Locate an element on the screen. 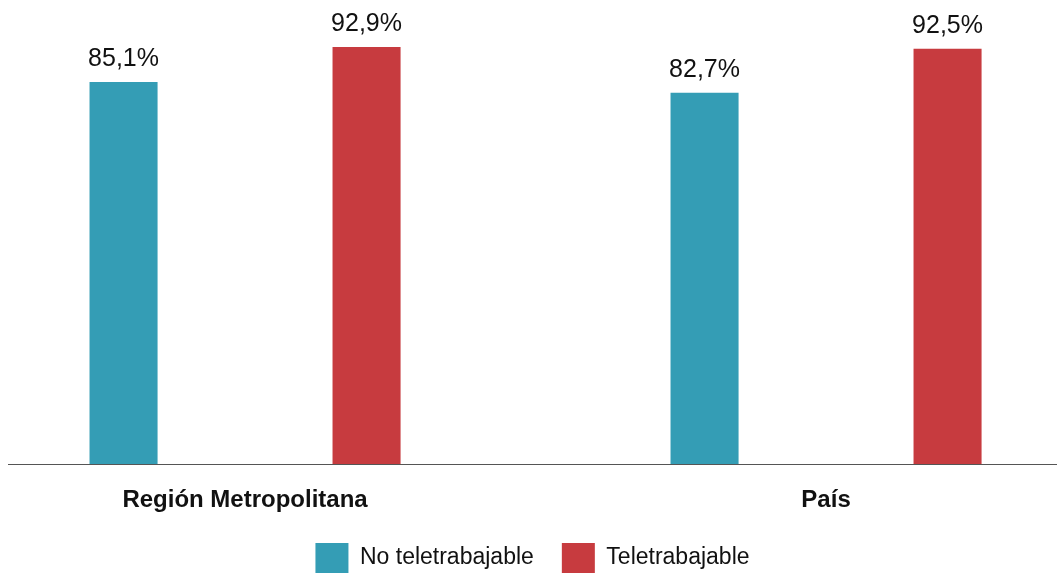 The height and width of the screenshot is (573, 1057). data-label: 85,1% is located at coordinates (123, 56).